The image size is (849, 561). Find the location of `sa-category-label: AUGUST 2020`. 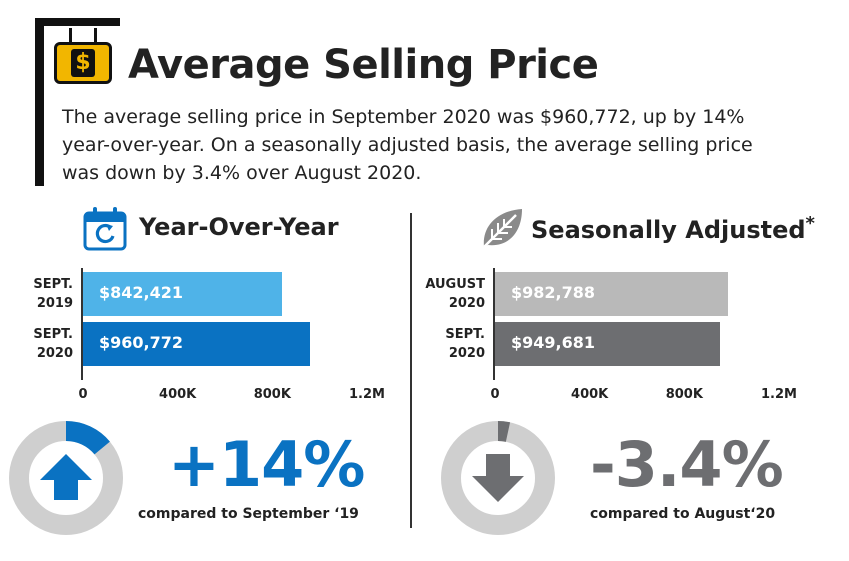

sa-category-label: AUGUST 2020 is located at coordinates (448, 294).